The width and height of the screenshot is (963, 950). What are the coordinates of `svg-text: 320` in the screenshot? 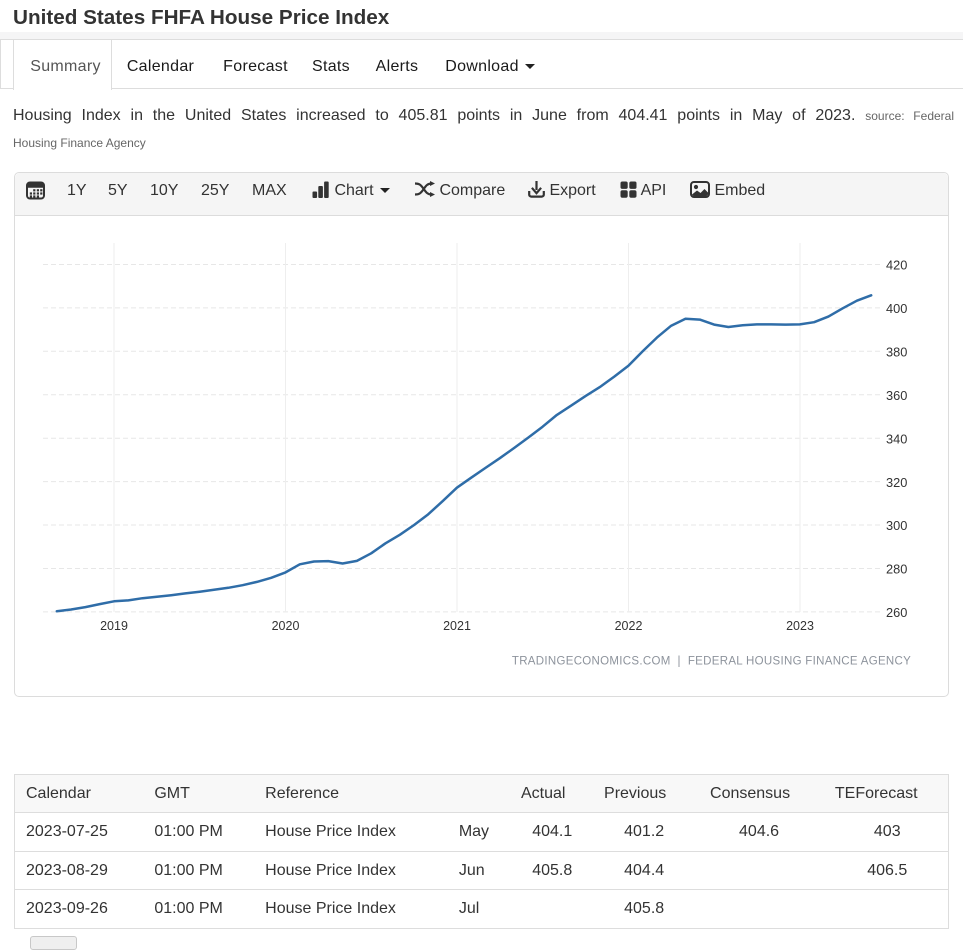 It's located at (896, 482).